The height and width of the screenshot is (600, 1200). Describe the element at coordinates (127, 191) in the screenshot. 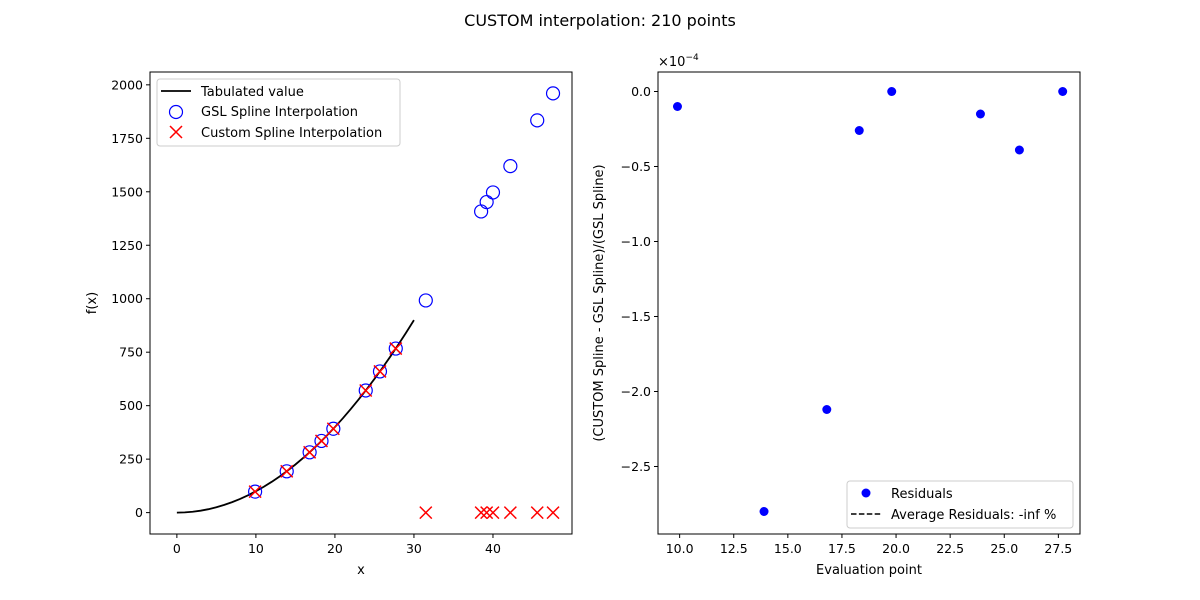

I see `left-ytick-label: 1500` at that location.